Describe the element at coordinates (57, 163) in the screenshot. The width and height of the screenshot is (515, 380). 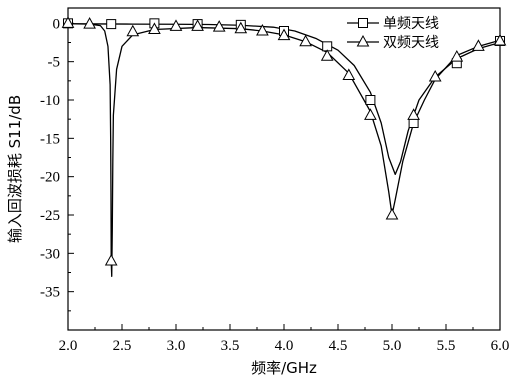
I see `y-axis-ticks: 0 -5 -10 -15 -20 -25 -30 -35` at that location.